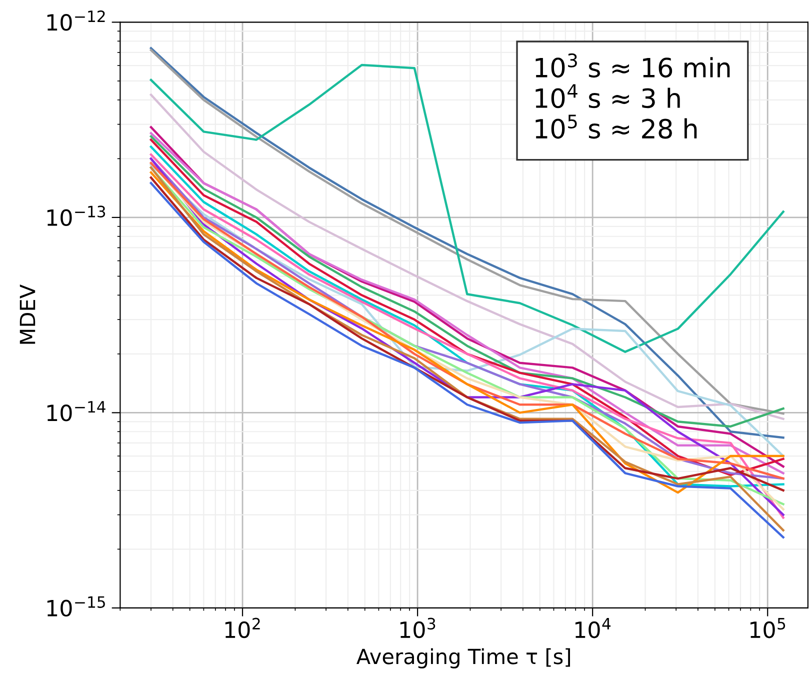 The image size is (812, 694). What do you see at coordinates (593, 628) in the screenshot?
I see `x-tick-label: 10$^{4}$` at bounding box center [593, 628].